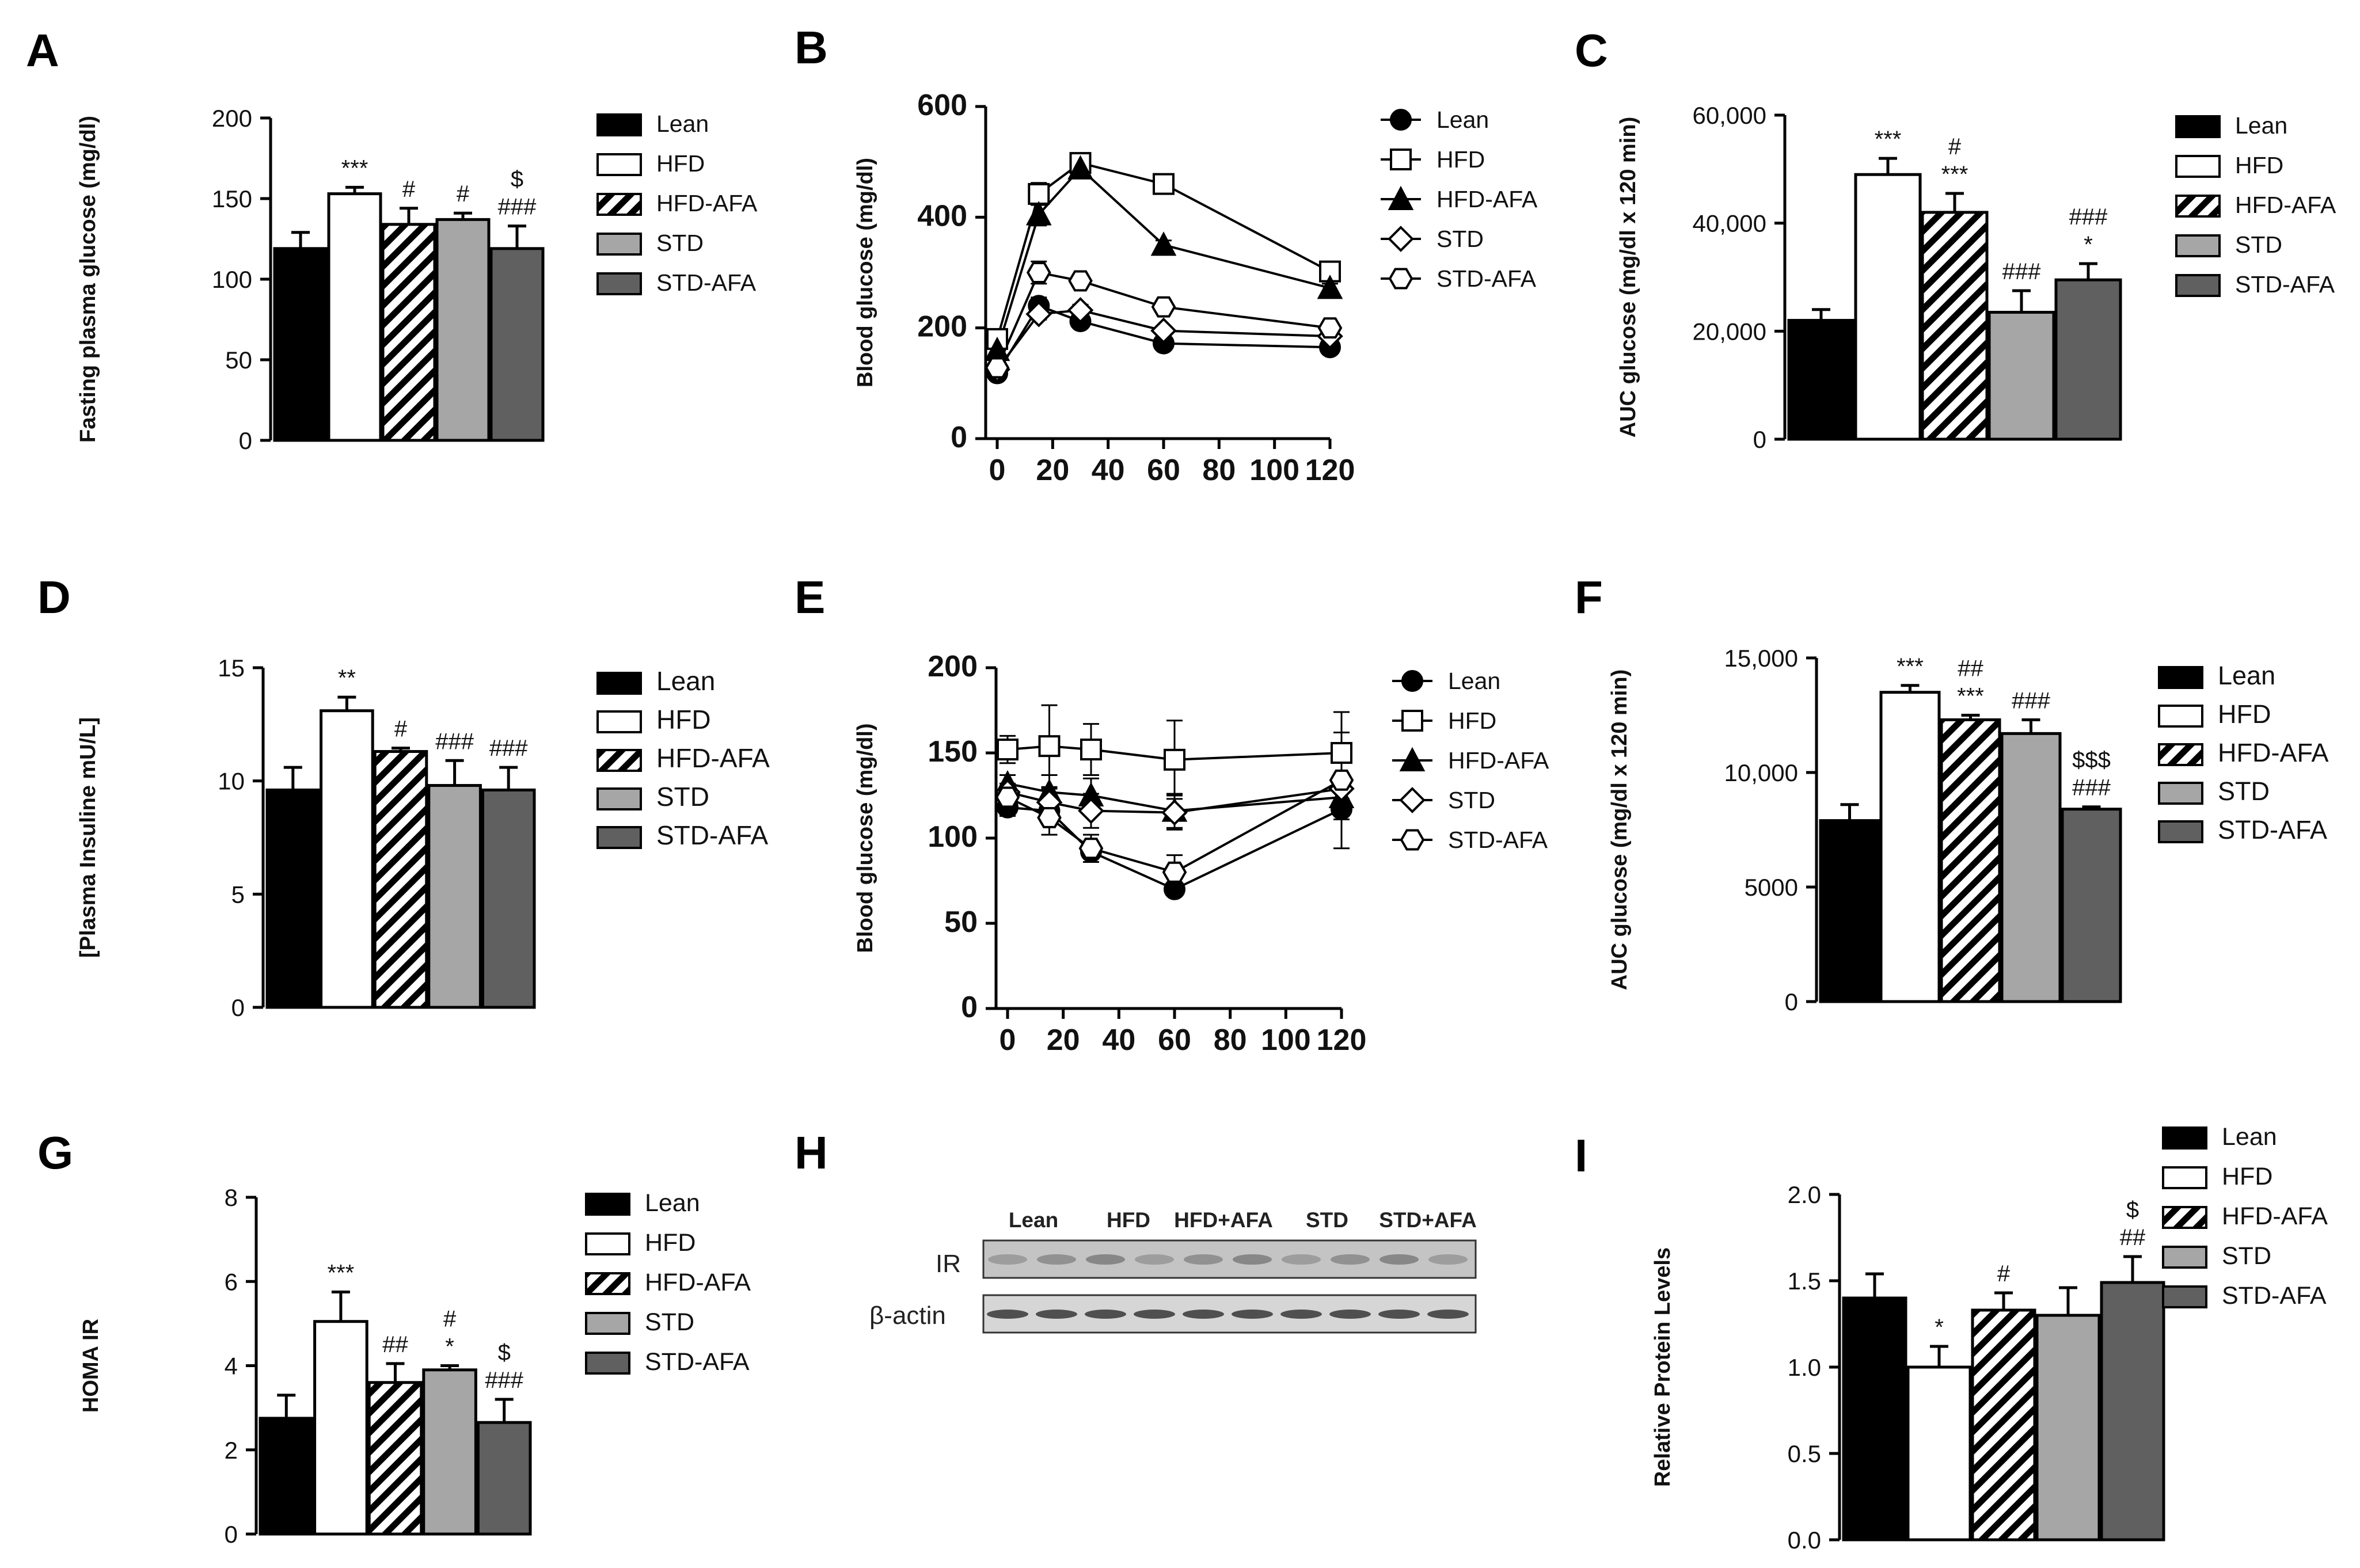 Image resolution: width=2360 pixels, height=1568 pixels. What do you see at coordinates (1761, 772) in the screenshot?
I see `y-tick-label: 10,000` at bounding box center [1761, 772].